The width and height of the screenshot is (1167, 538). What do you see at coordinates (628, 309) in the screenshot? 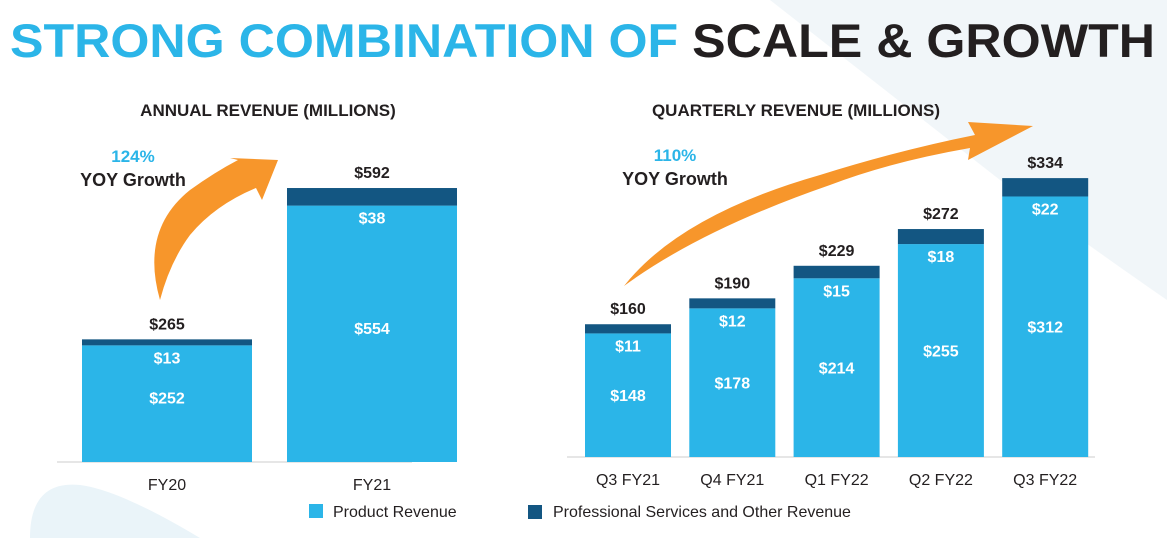
I see `total-label: $160` at bounding box center [628, 309].